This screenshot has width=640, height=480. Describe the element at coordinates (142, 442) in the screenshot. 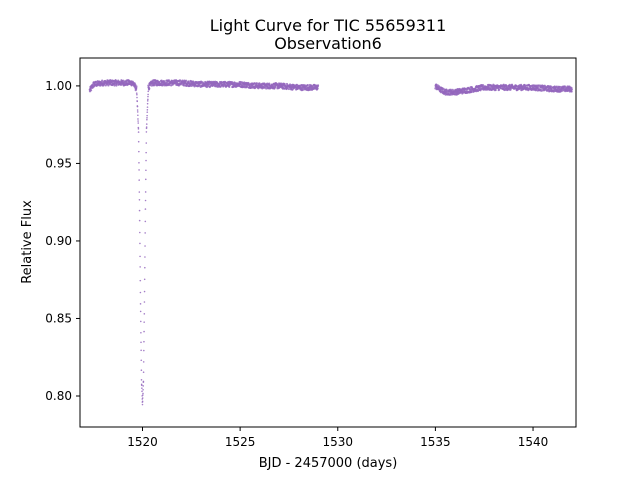

I see `x-tick-label: 1520` at that location.